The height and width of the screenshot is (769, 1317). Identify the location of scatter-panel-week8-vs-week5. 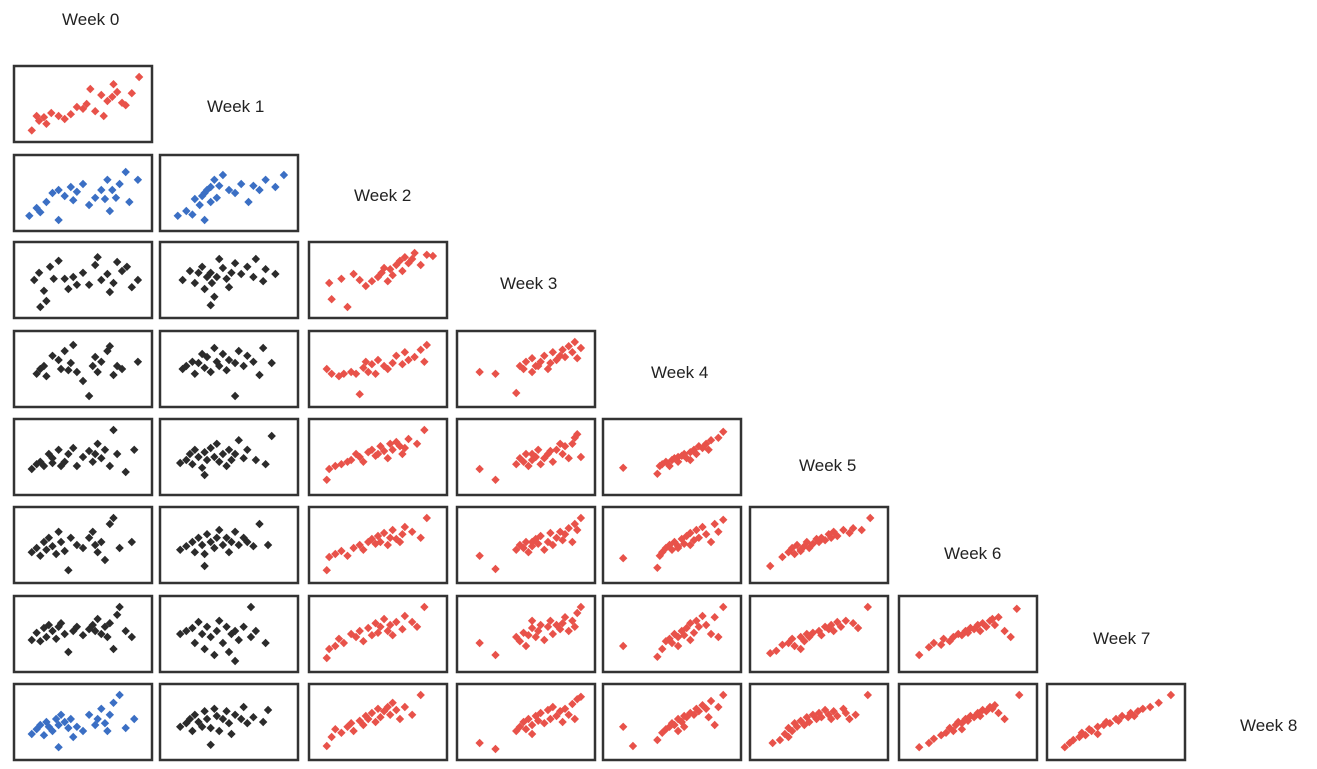
(819, 722).